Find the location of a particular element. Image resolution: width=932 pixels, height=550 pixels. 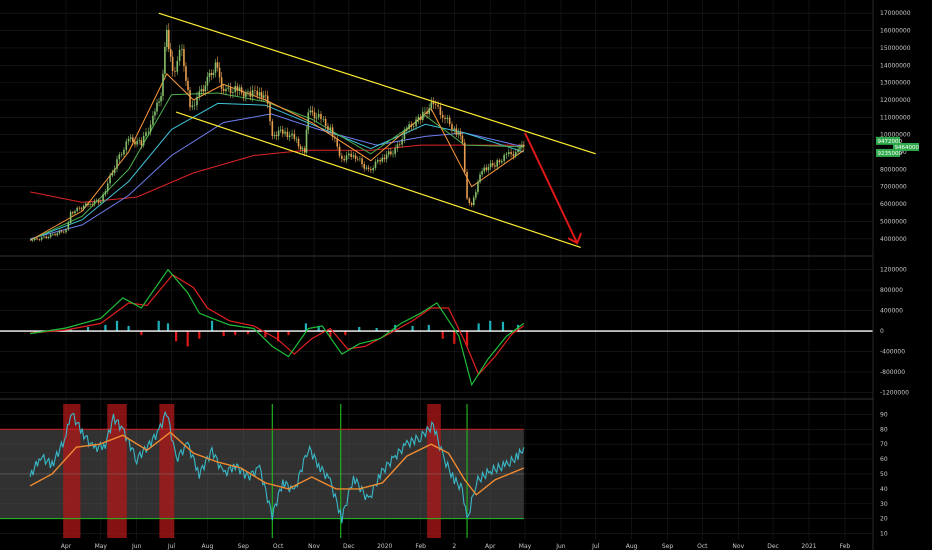

price-y-tick-label: 14000000 is located at coordinates (895, 65).